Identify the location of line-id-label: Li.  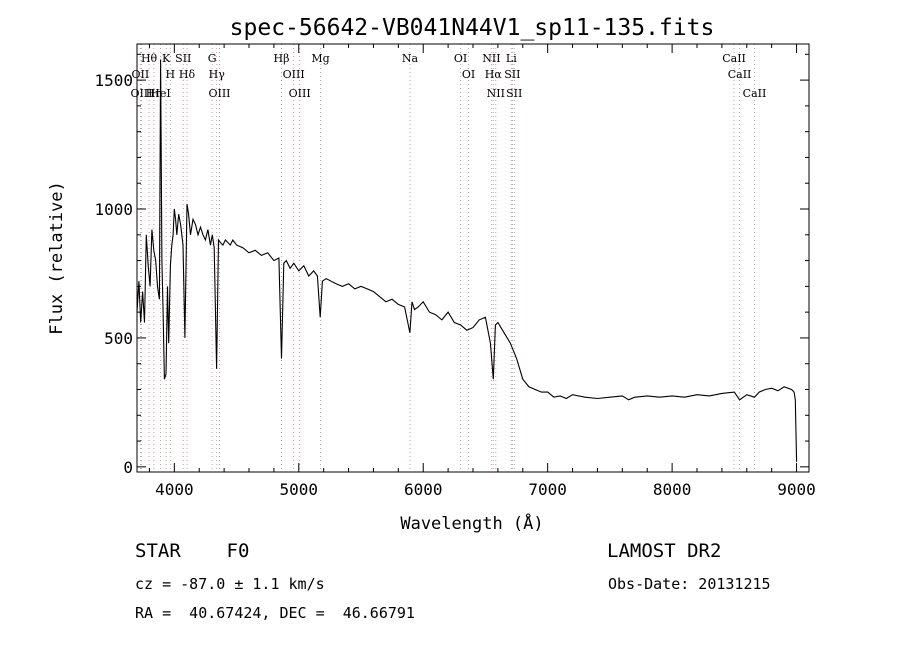
(511, 58).